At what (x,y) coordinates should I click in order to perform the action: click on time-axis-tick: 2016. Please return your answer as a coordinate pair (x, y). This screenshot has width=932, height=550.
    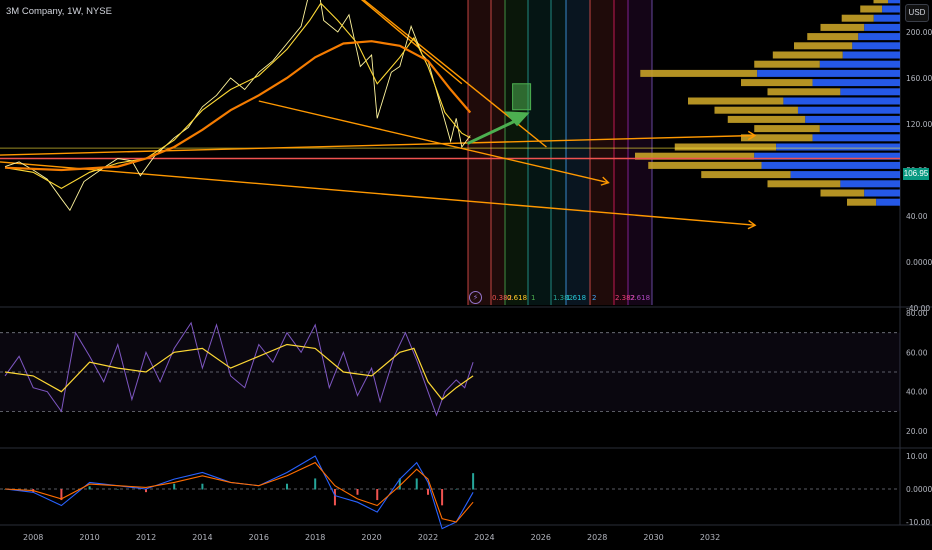
    Looking at the image, I should click on (259, 537).